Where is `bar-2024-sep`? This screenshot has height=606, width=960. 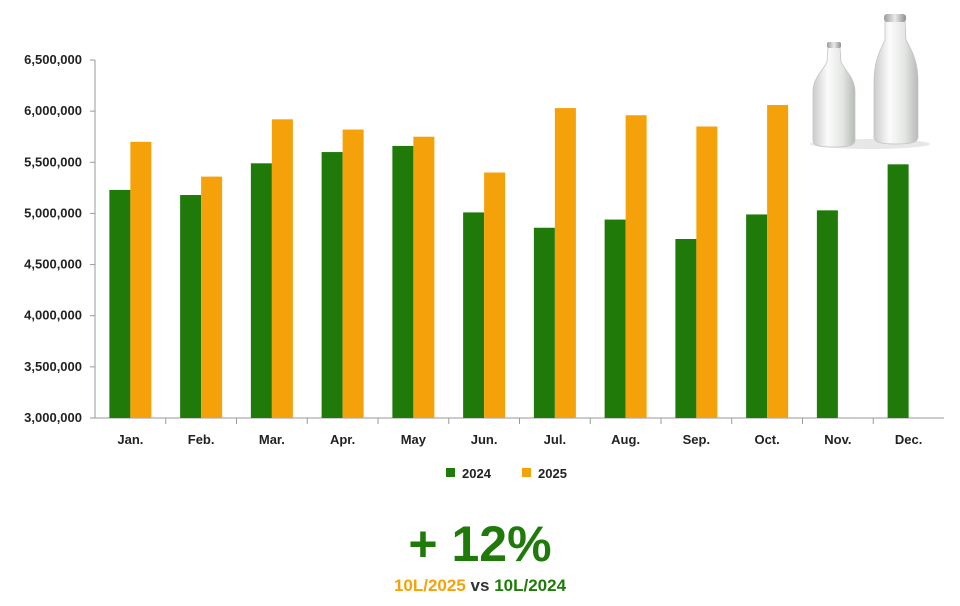
bar-2024-sep is located at coordinates (686, 328).